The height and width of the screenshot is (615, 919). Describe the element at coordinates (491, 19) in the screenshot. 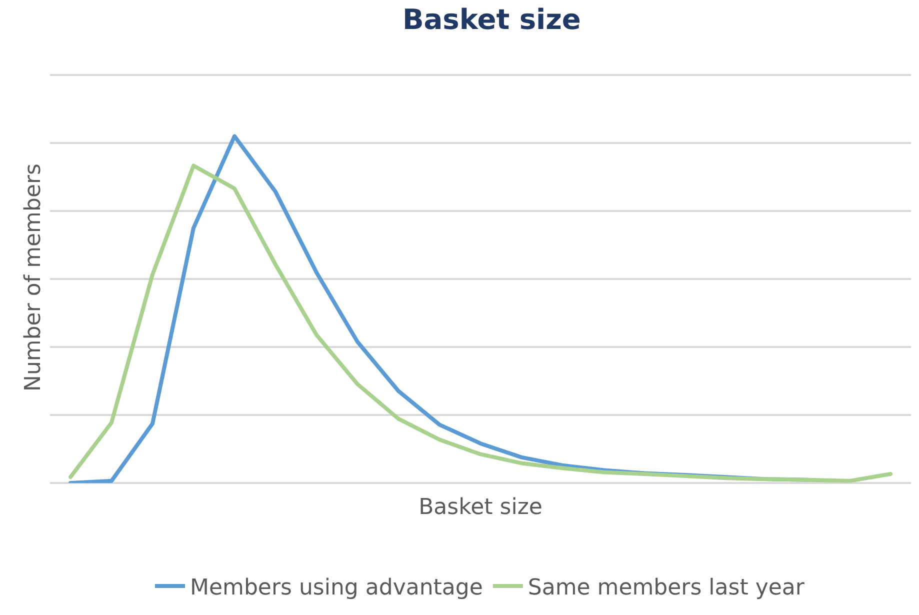

I see `chart-title: Basket size` at that location.